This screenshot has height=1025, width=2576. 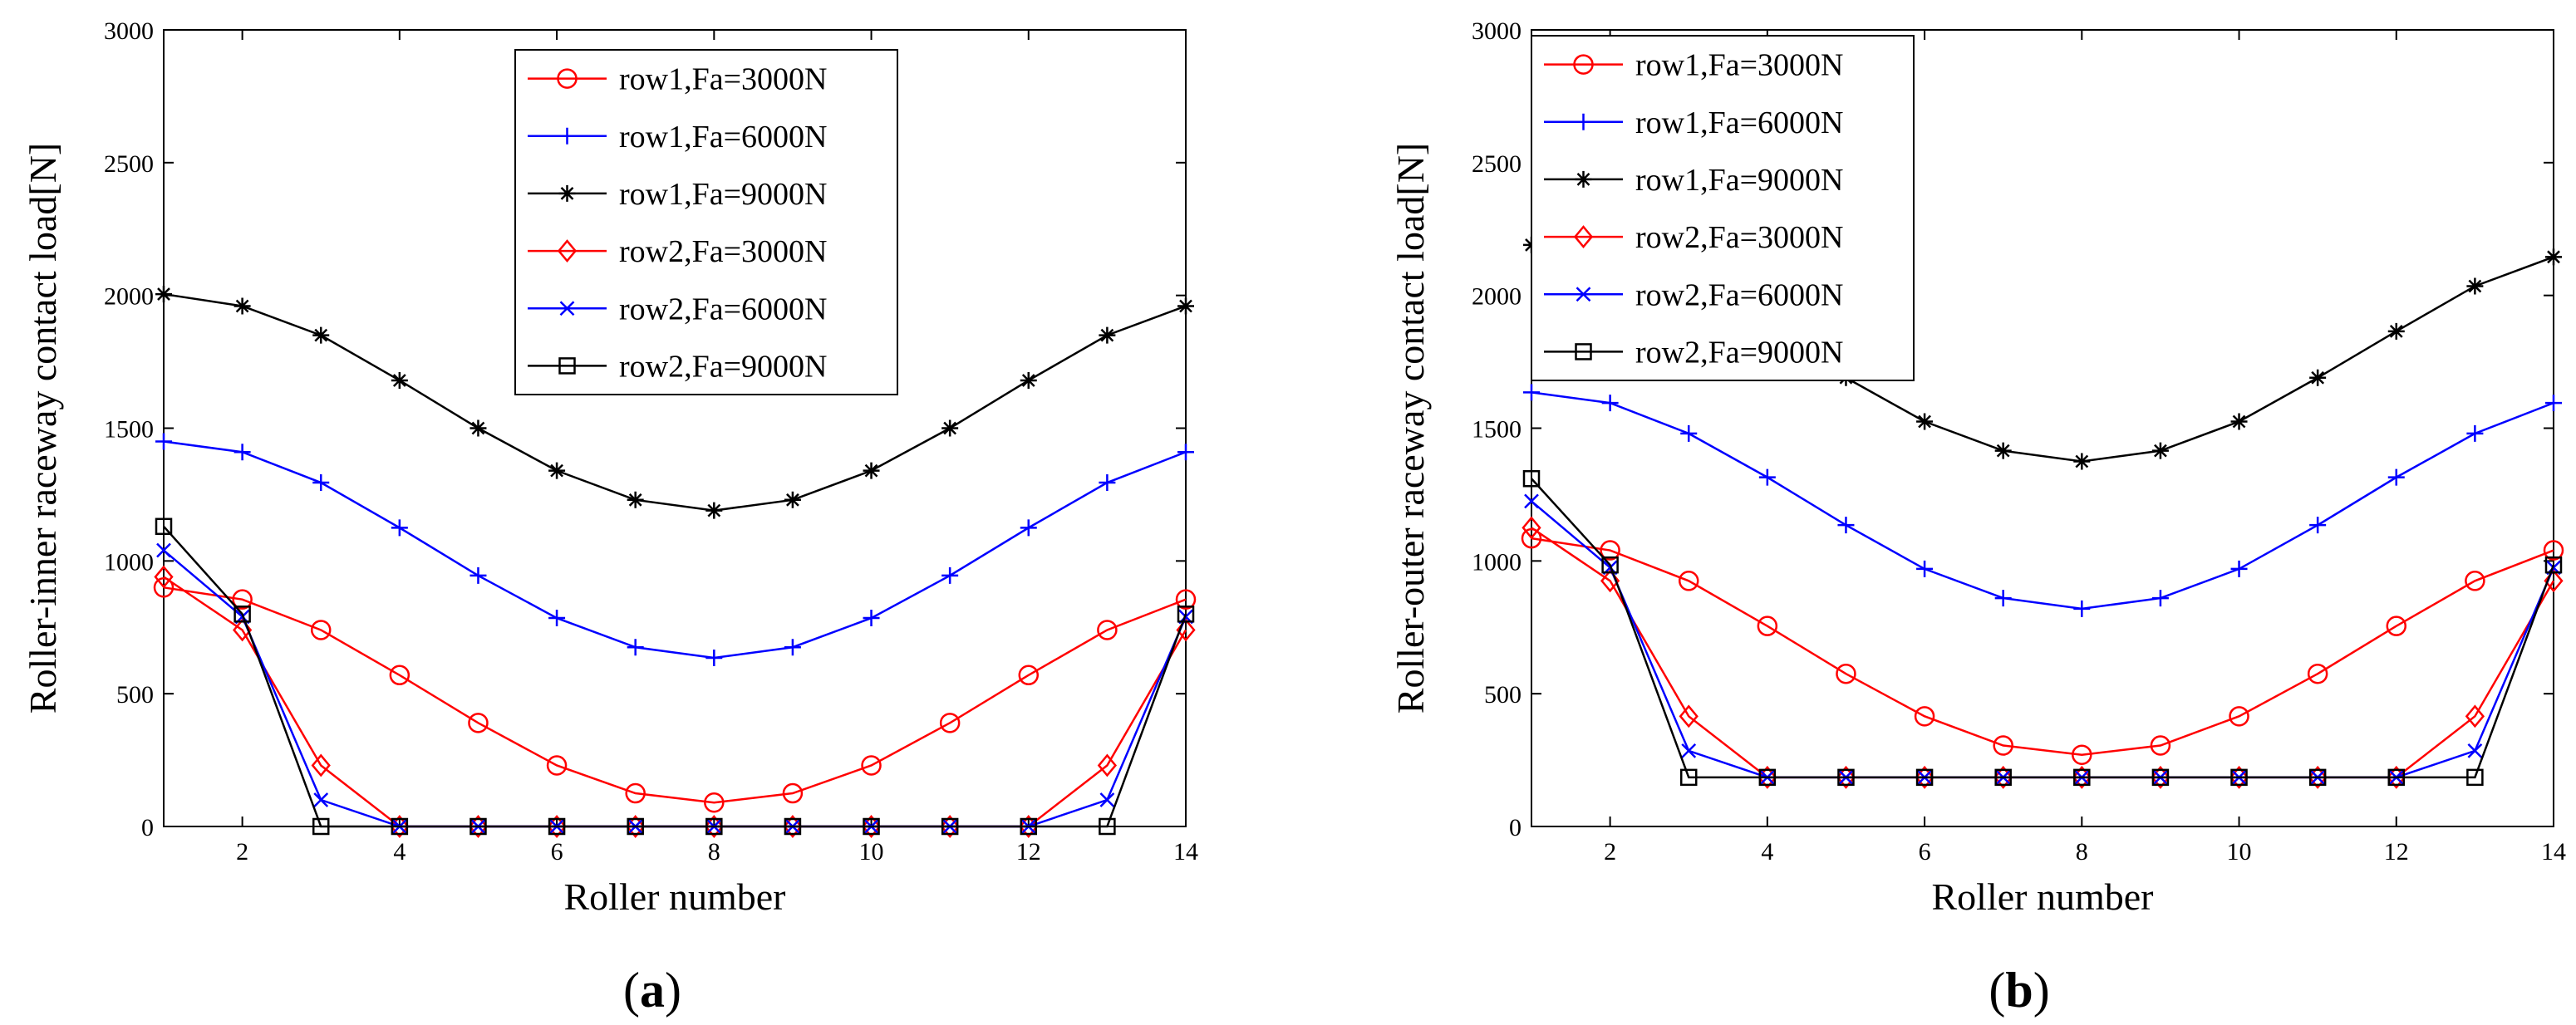 I want to click on y-tick-label: 3000, so click(x=129, y=31).